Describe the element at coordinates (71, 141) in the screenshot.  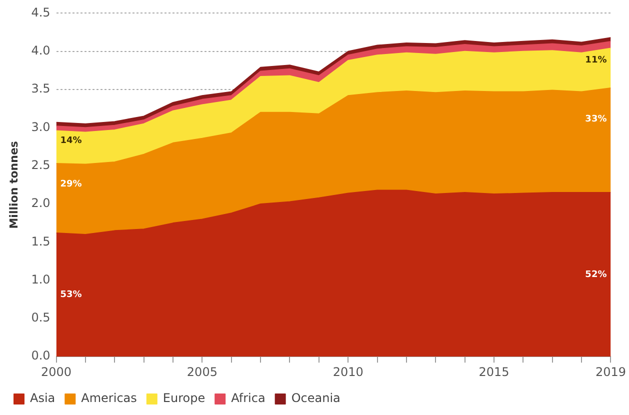
I see `annotation: 14%` at that location.